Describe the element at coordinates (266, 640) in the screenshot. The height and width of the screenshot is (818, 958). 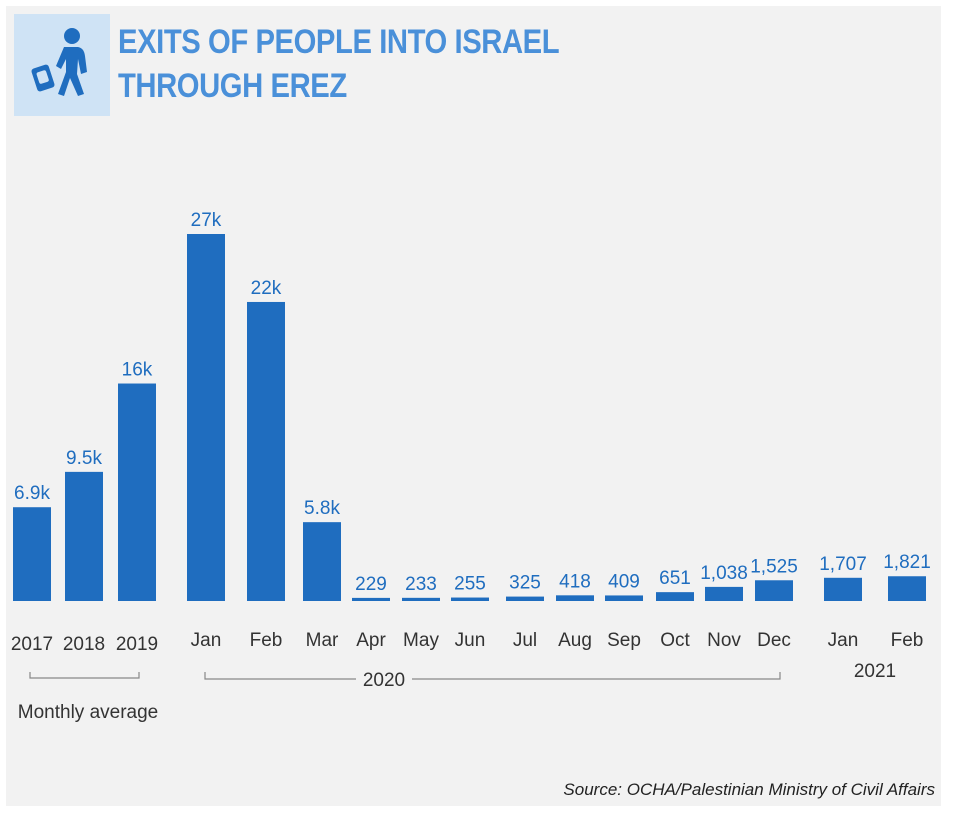
I see `category-label-4: Feb` at that location.